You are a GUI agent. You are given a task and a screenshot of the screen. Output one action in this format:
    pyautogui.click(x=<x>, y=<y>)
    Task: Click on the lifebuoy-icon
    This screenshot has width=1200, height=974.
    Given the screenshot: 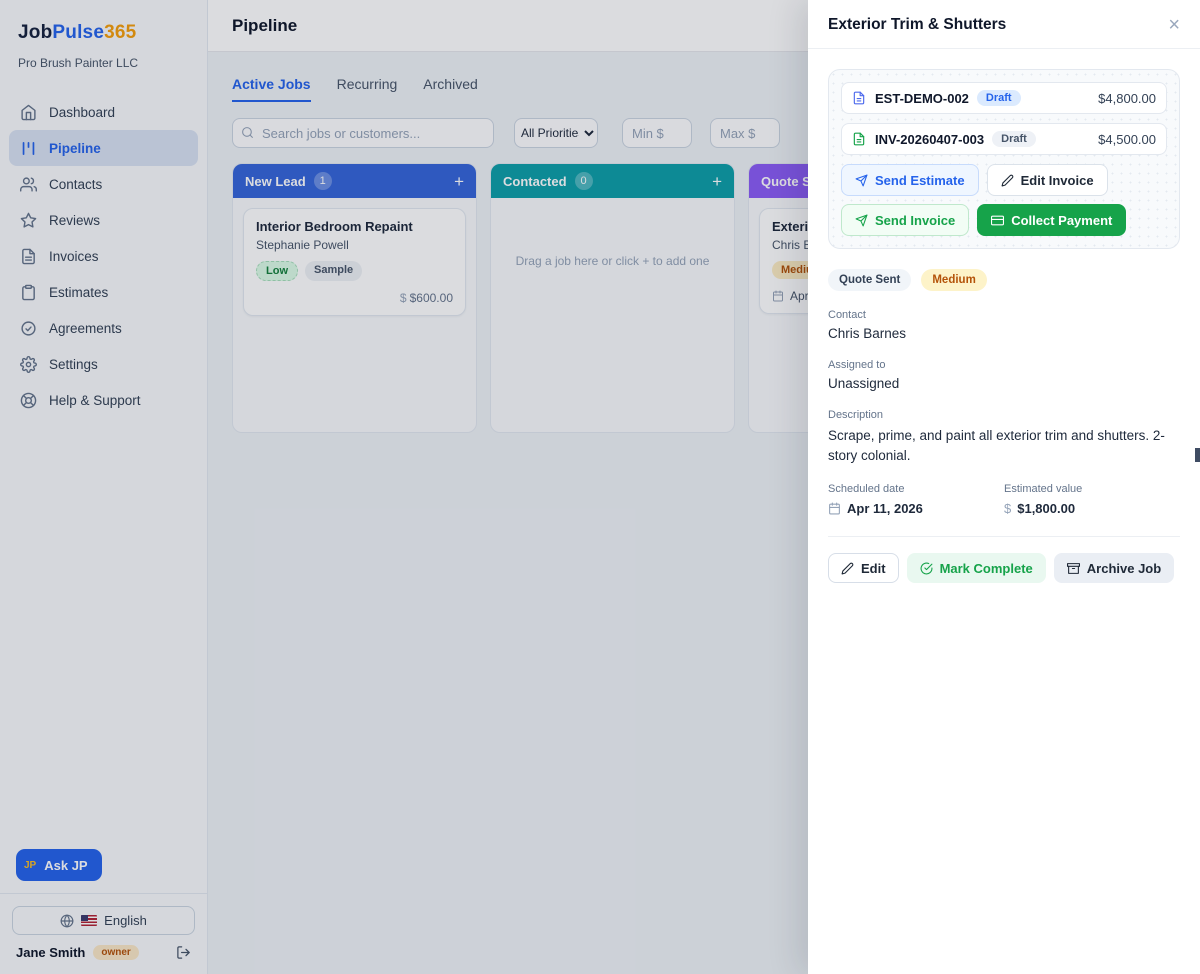 What is the action you would take?
    pyautogui.click(x=28, y=400)
    